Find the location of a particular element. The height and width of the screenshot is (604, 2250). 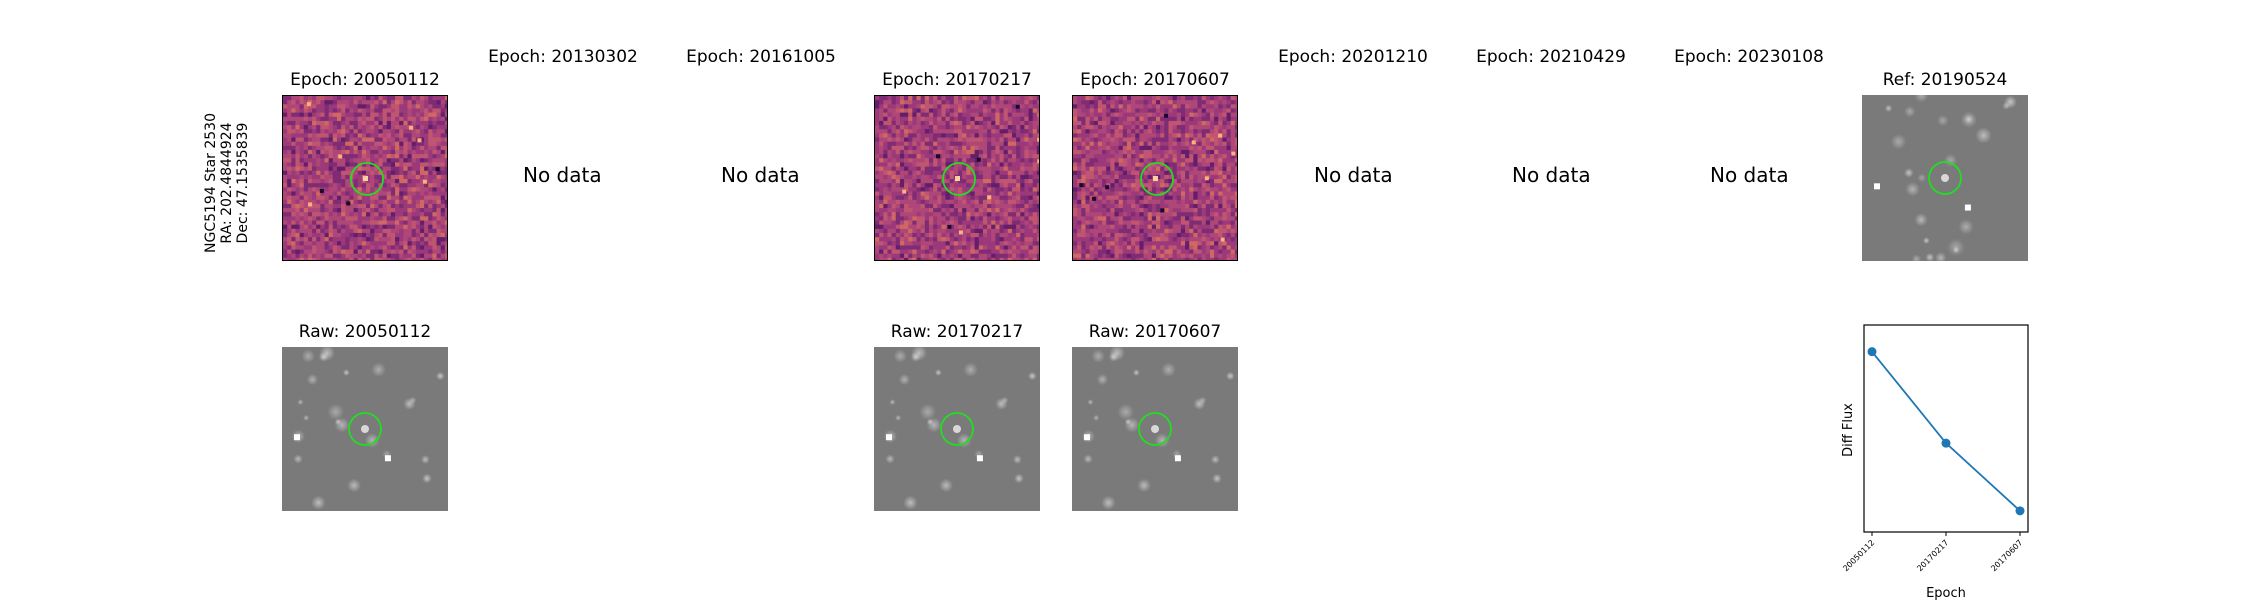

x-tick-label: 20170607 is located at coordinates (2006, 555).